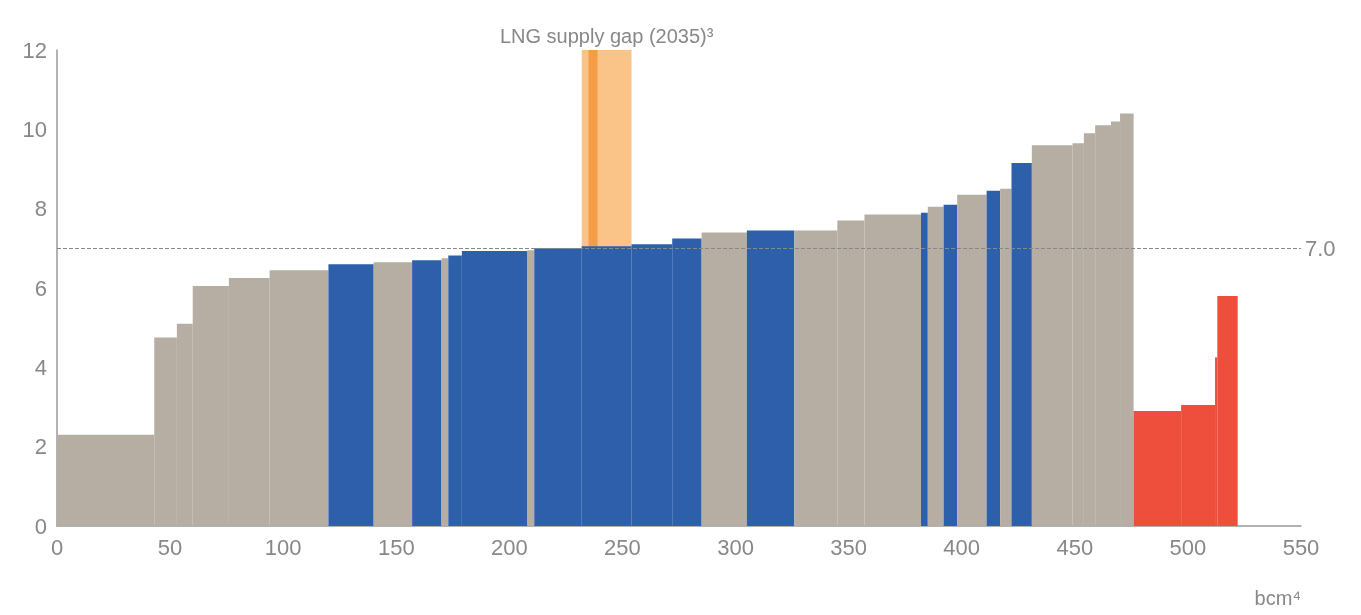  What do you see at coordinates (57, 547) in the screenshot?
I see `x-tick-label: 0` at bounding box center [57, 547].